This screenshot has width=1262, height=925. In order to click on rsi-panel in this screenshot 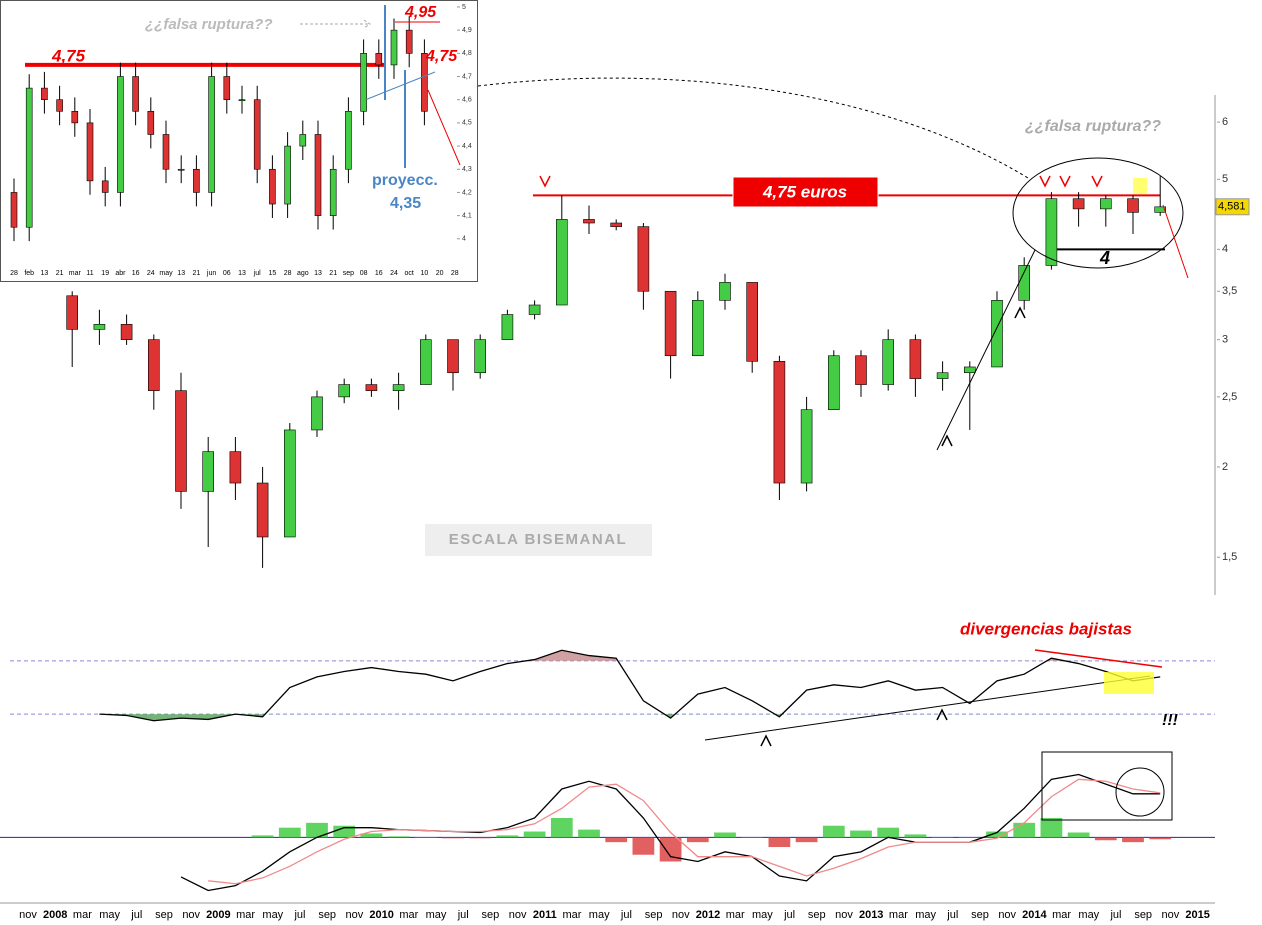, I will do `click(612, 685)`.